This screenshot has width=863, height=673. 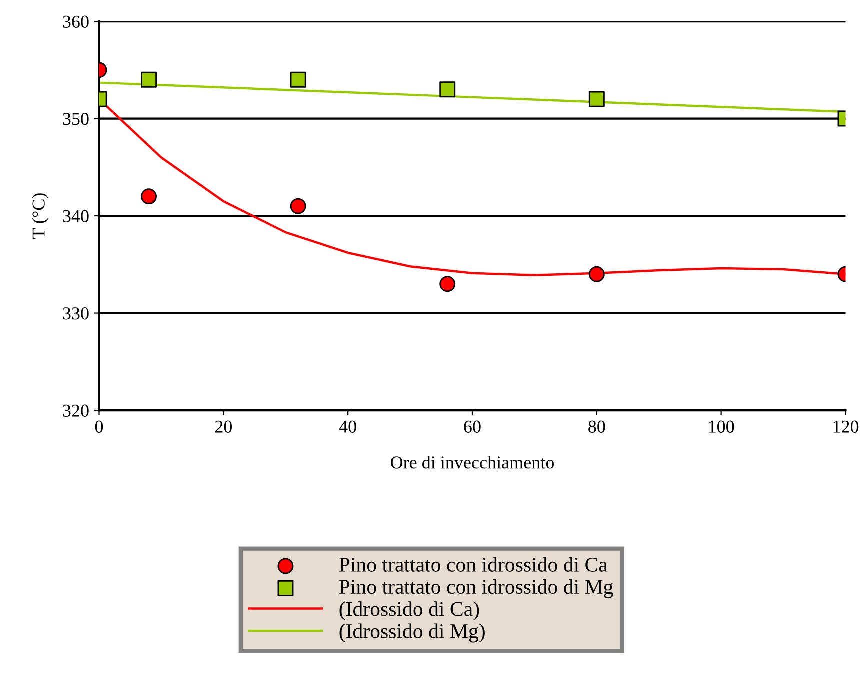 I want to click on y-tick-label: 360, so click(x=76, y=22).